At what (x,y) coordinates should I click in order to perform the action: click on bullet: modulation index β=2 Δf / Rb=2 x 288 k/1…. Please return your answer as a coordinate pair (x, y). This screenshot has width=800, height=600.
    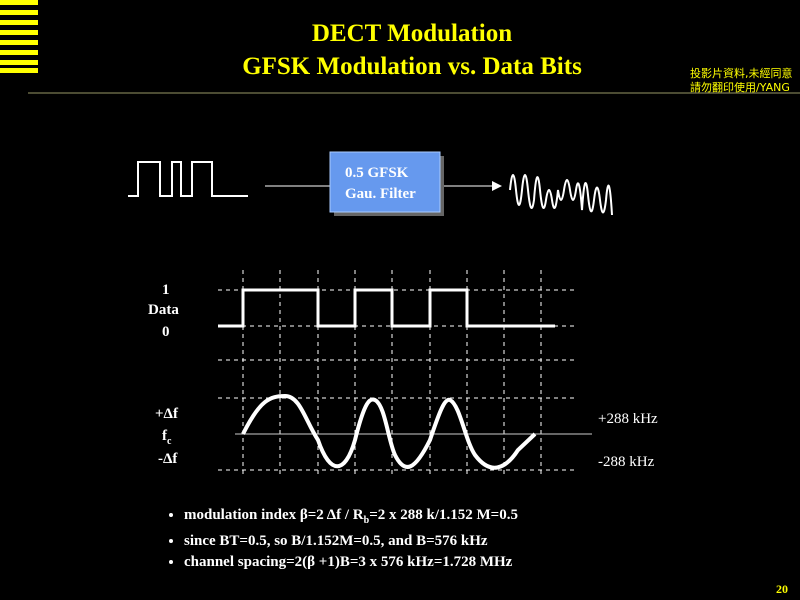
    Looking at the image, I should click on (351, 518).